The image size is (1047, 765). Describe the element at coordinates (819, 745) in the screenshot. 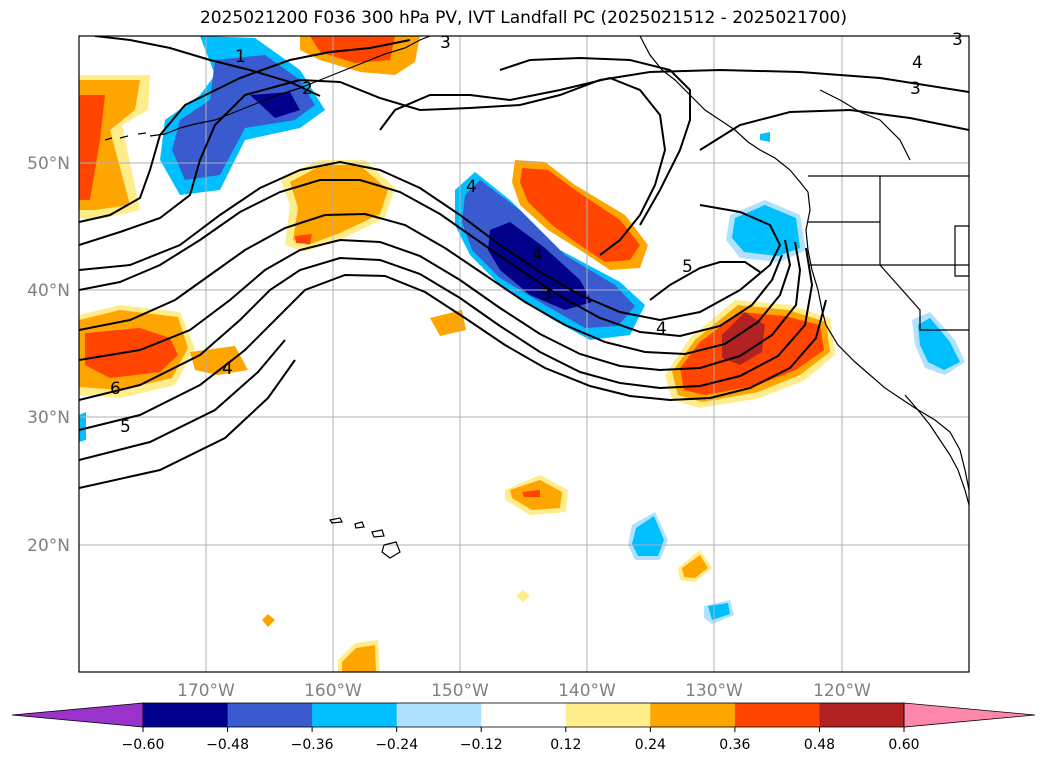

I see `colorbar-tick-label: 0.48` at that location.